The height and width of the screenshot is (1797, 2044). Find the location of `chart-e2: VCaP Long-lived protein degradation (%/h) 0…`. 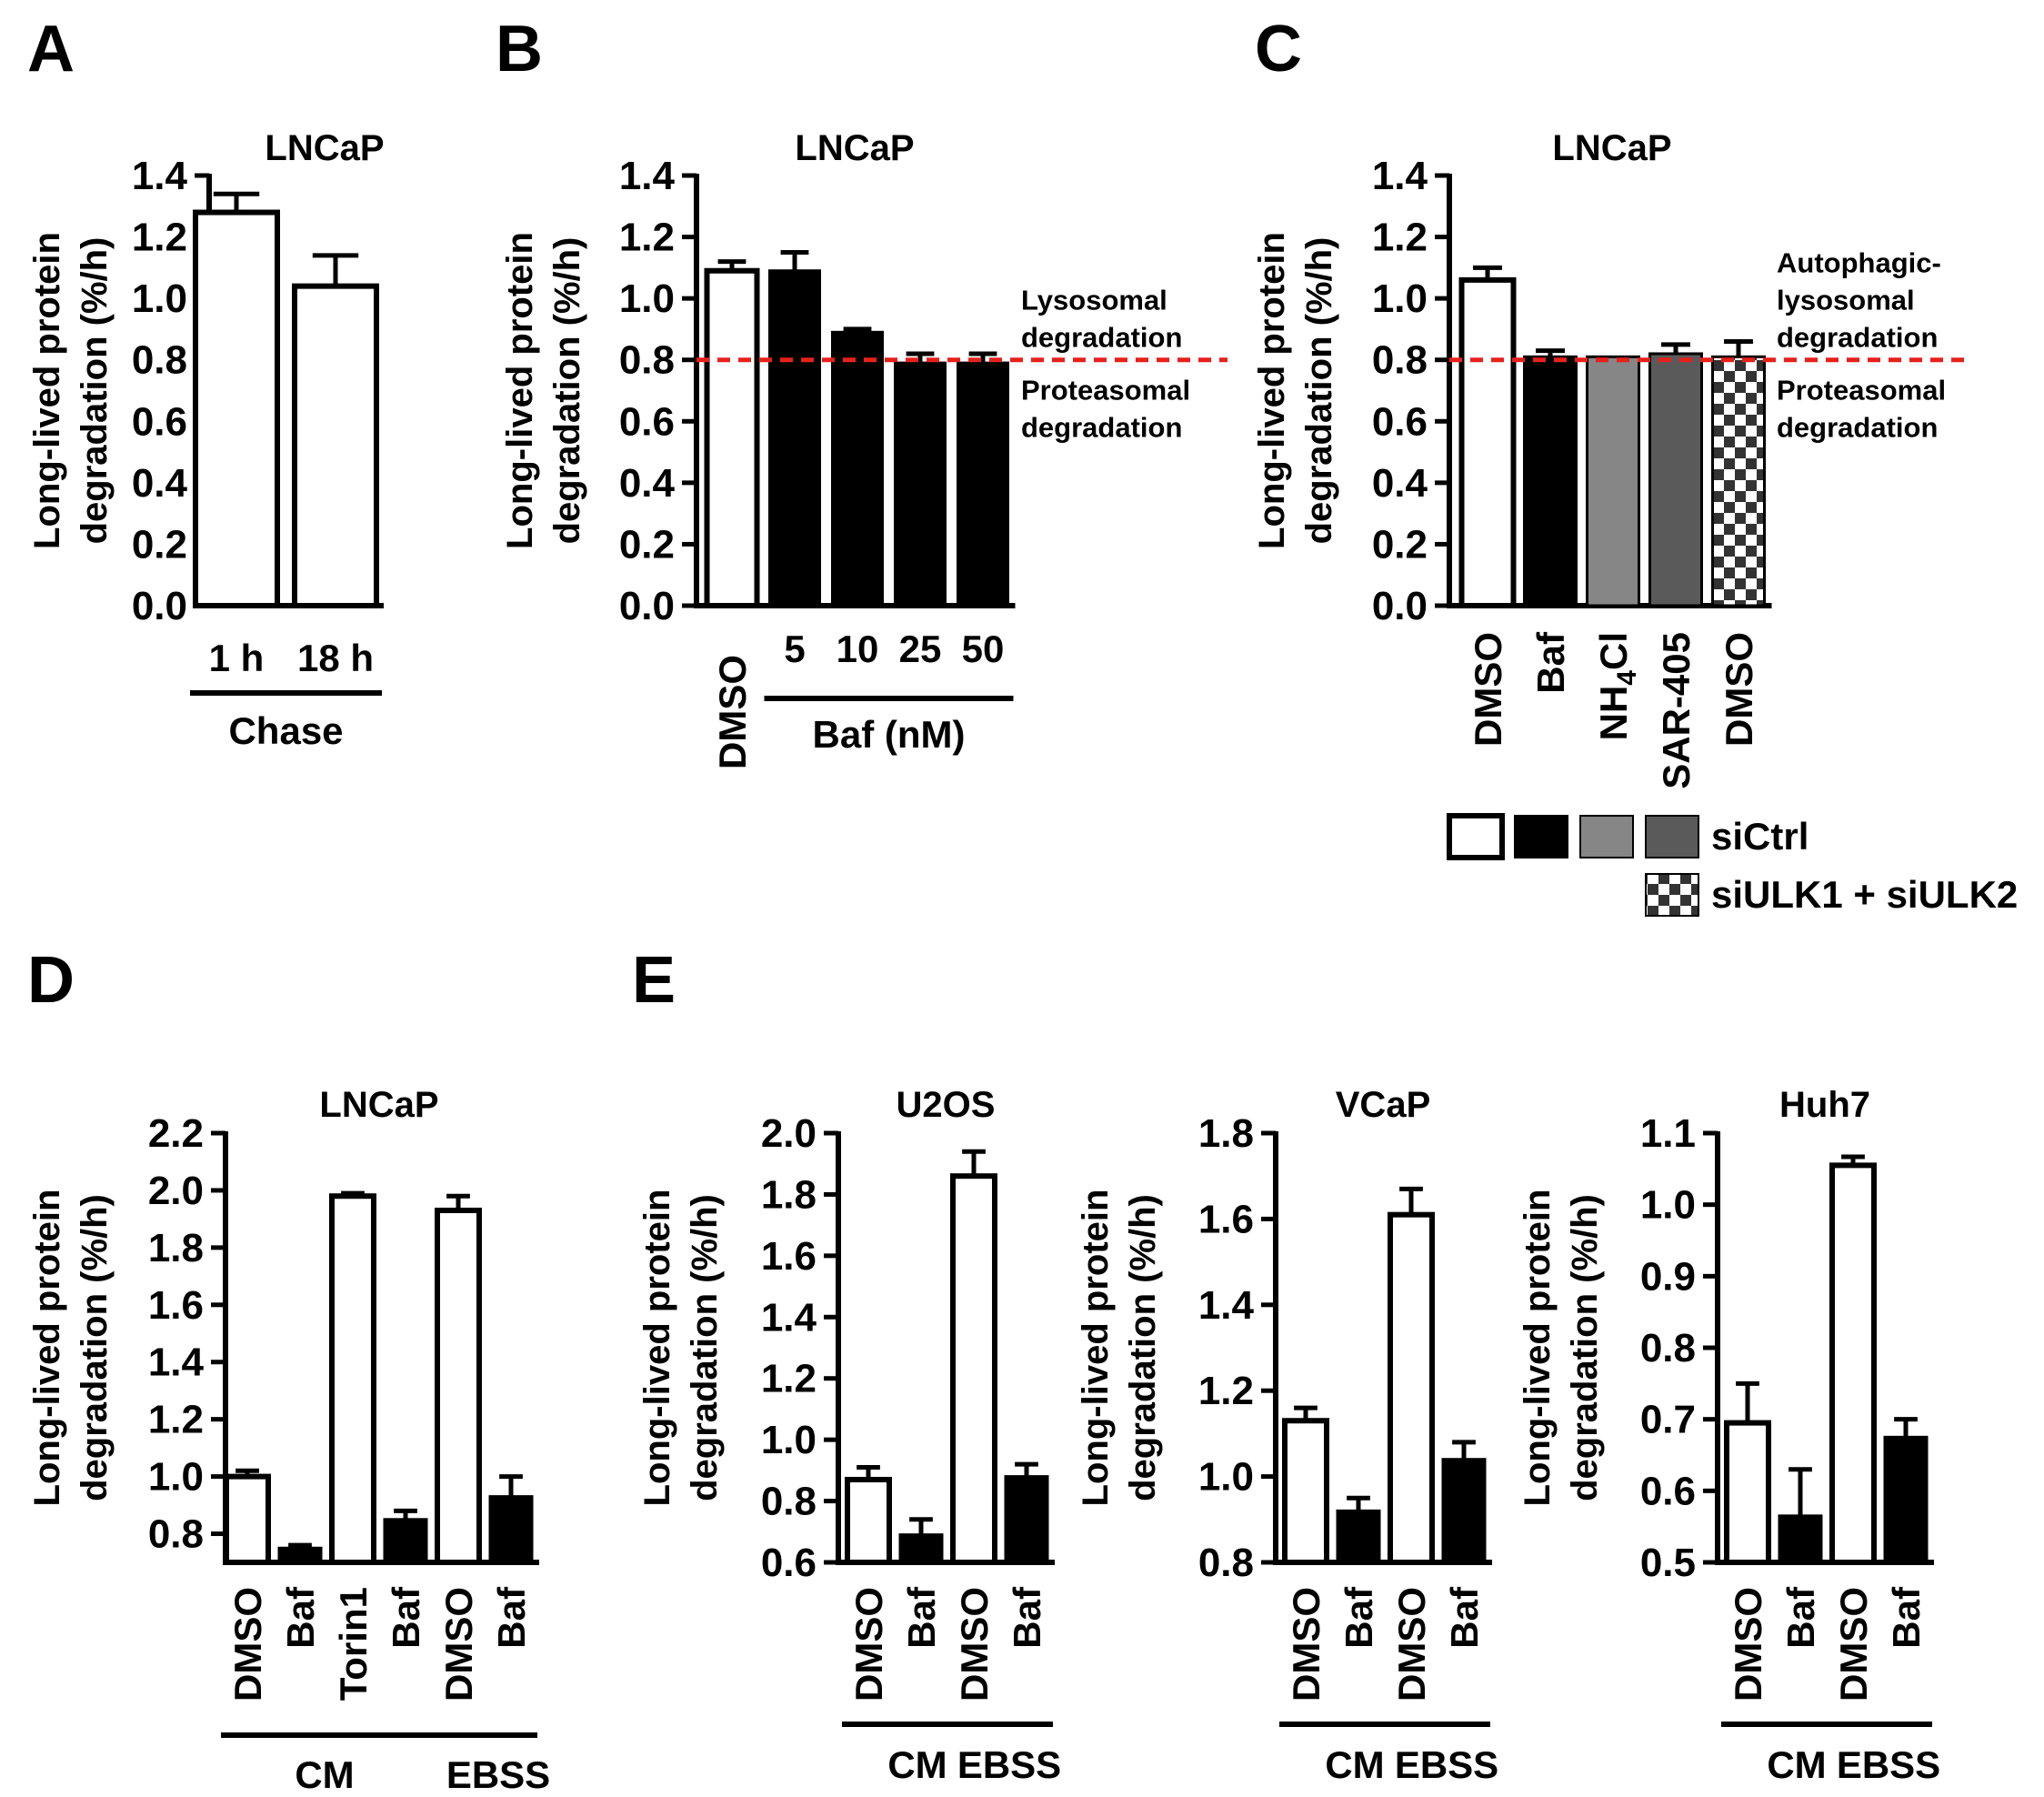

chart-e2: VCaP Long-lived protein degradation (%/h) 0… is located at coordinates (1287, 1436).